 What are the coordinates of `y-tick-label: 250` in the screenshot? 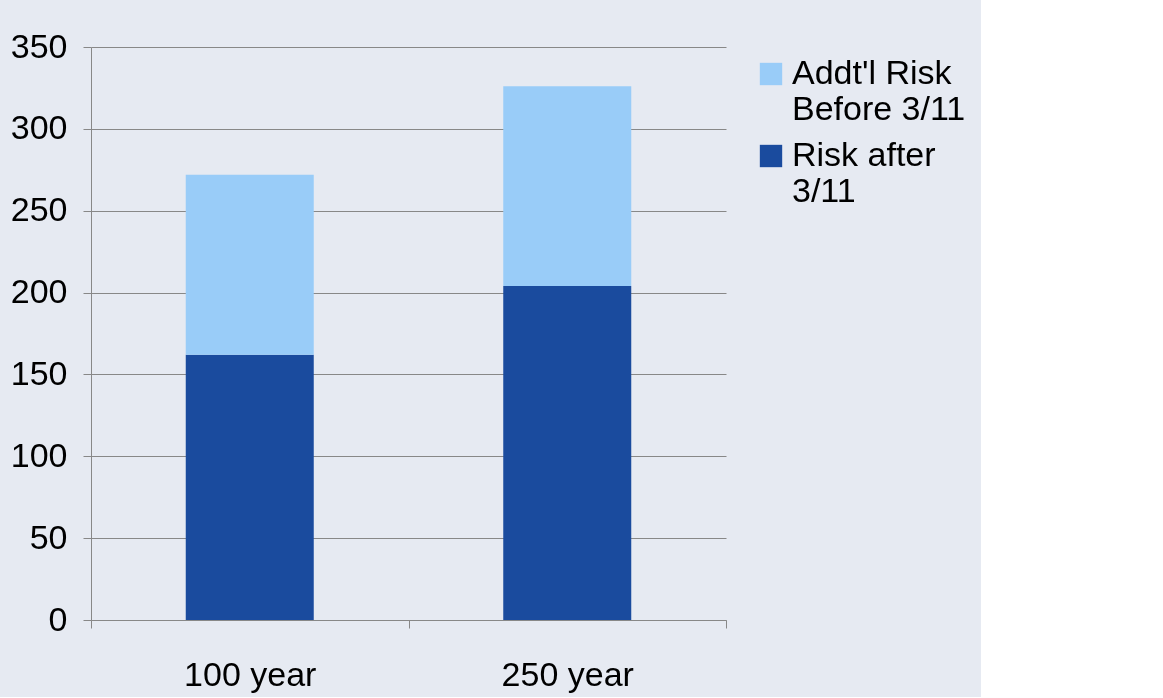 It's located at (39, 209).